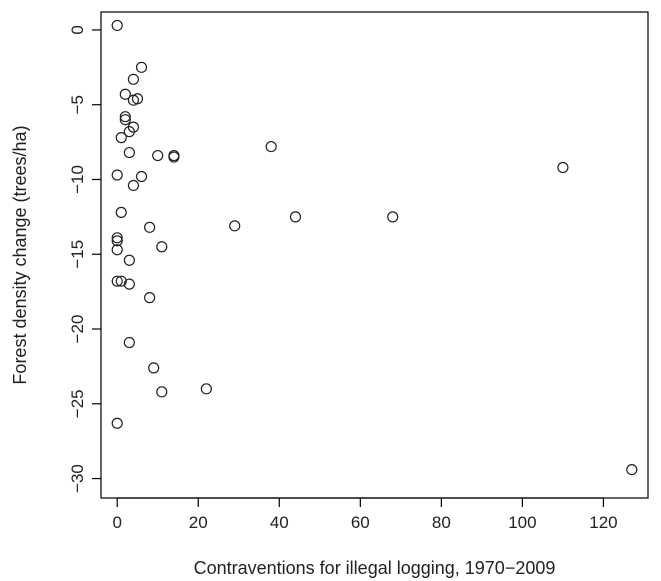  What do you see at coordinates (116, 522) in the screenshot?
I see `x-tick-label: 0` at bounding box center [116, 522].